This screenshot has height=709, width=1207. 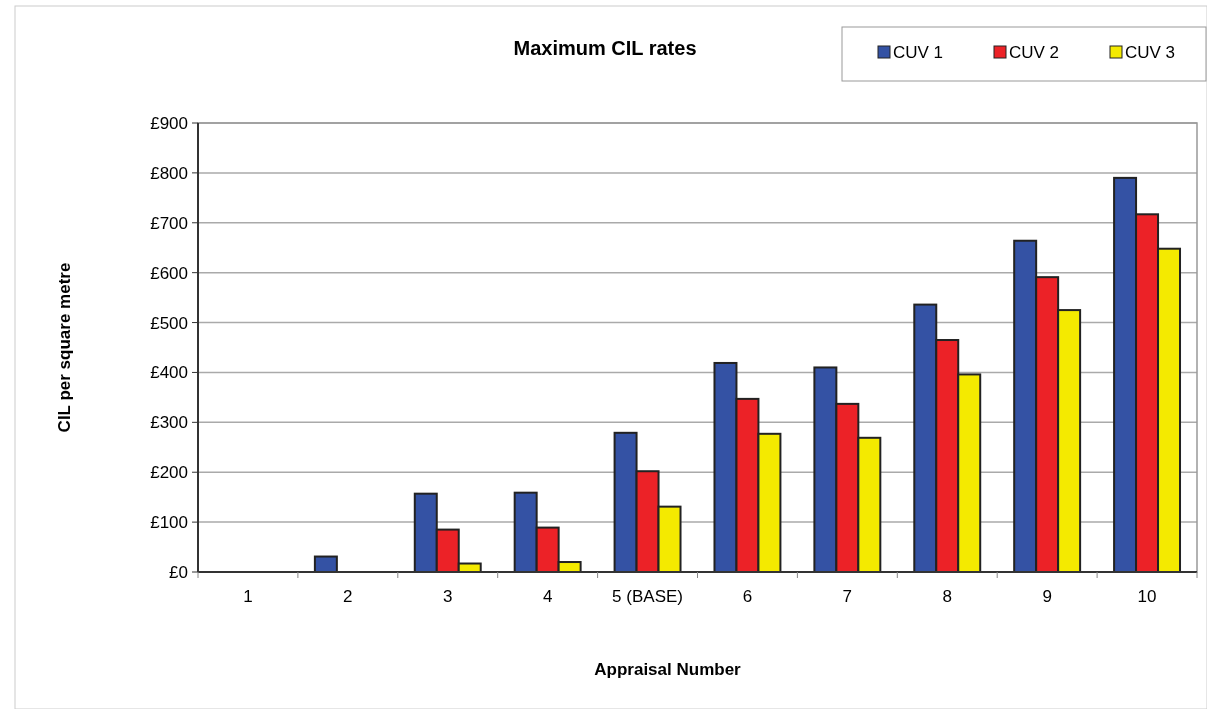 What do you see at coordinates (169, 373) in the screenshot?
I see `y-tick-label: £400` at bounding box center [169, 373].